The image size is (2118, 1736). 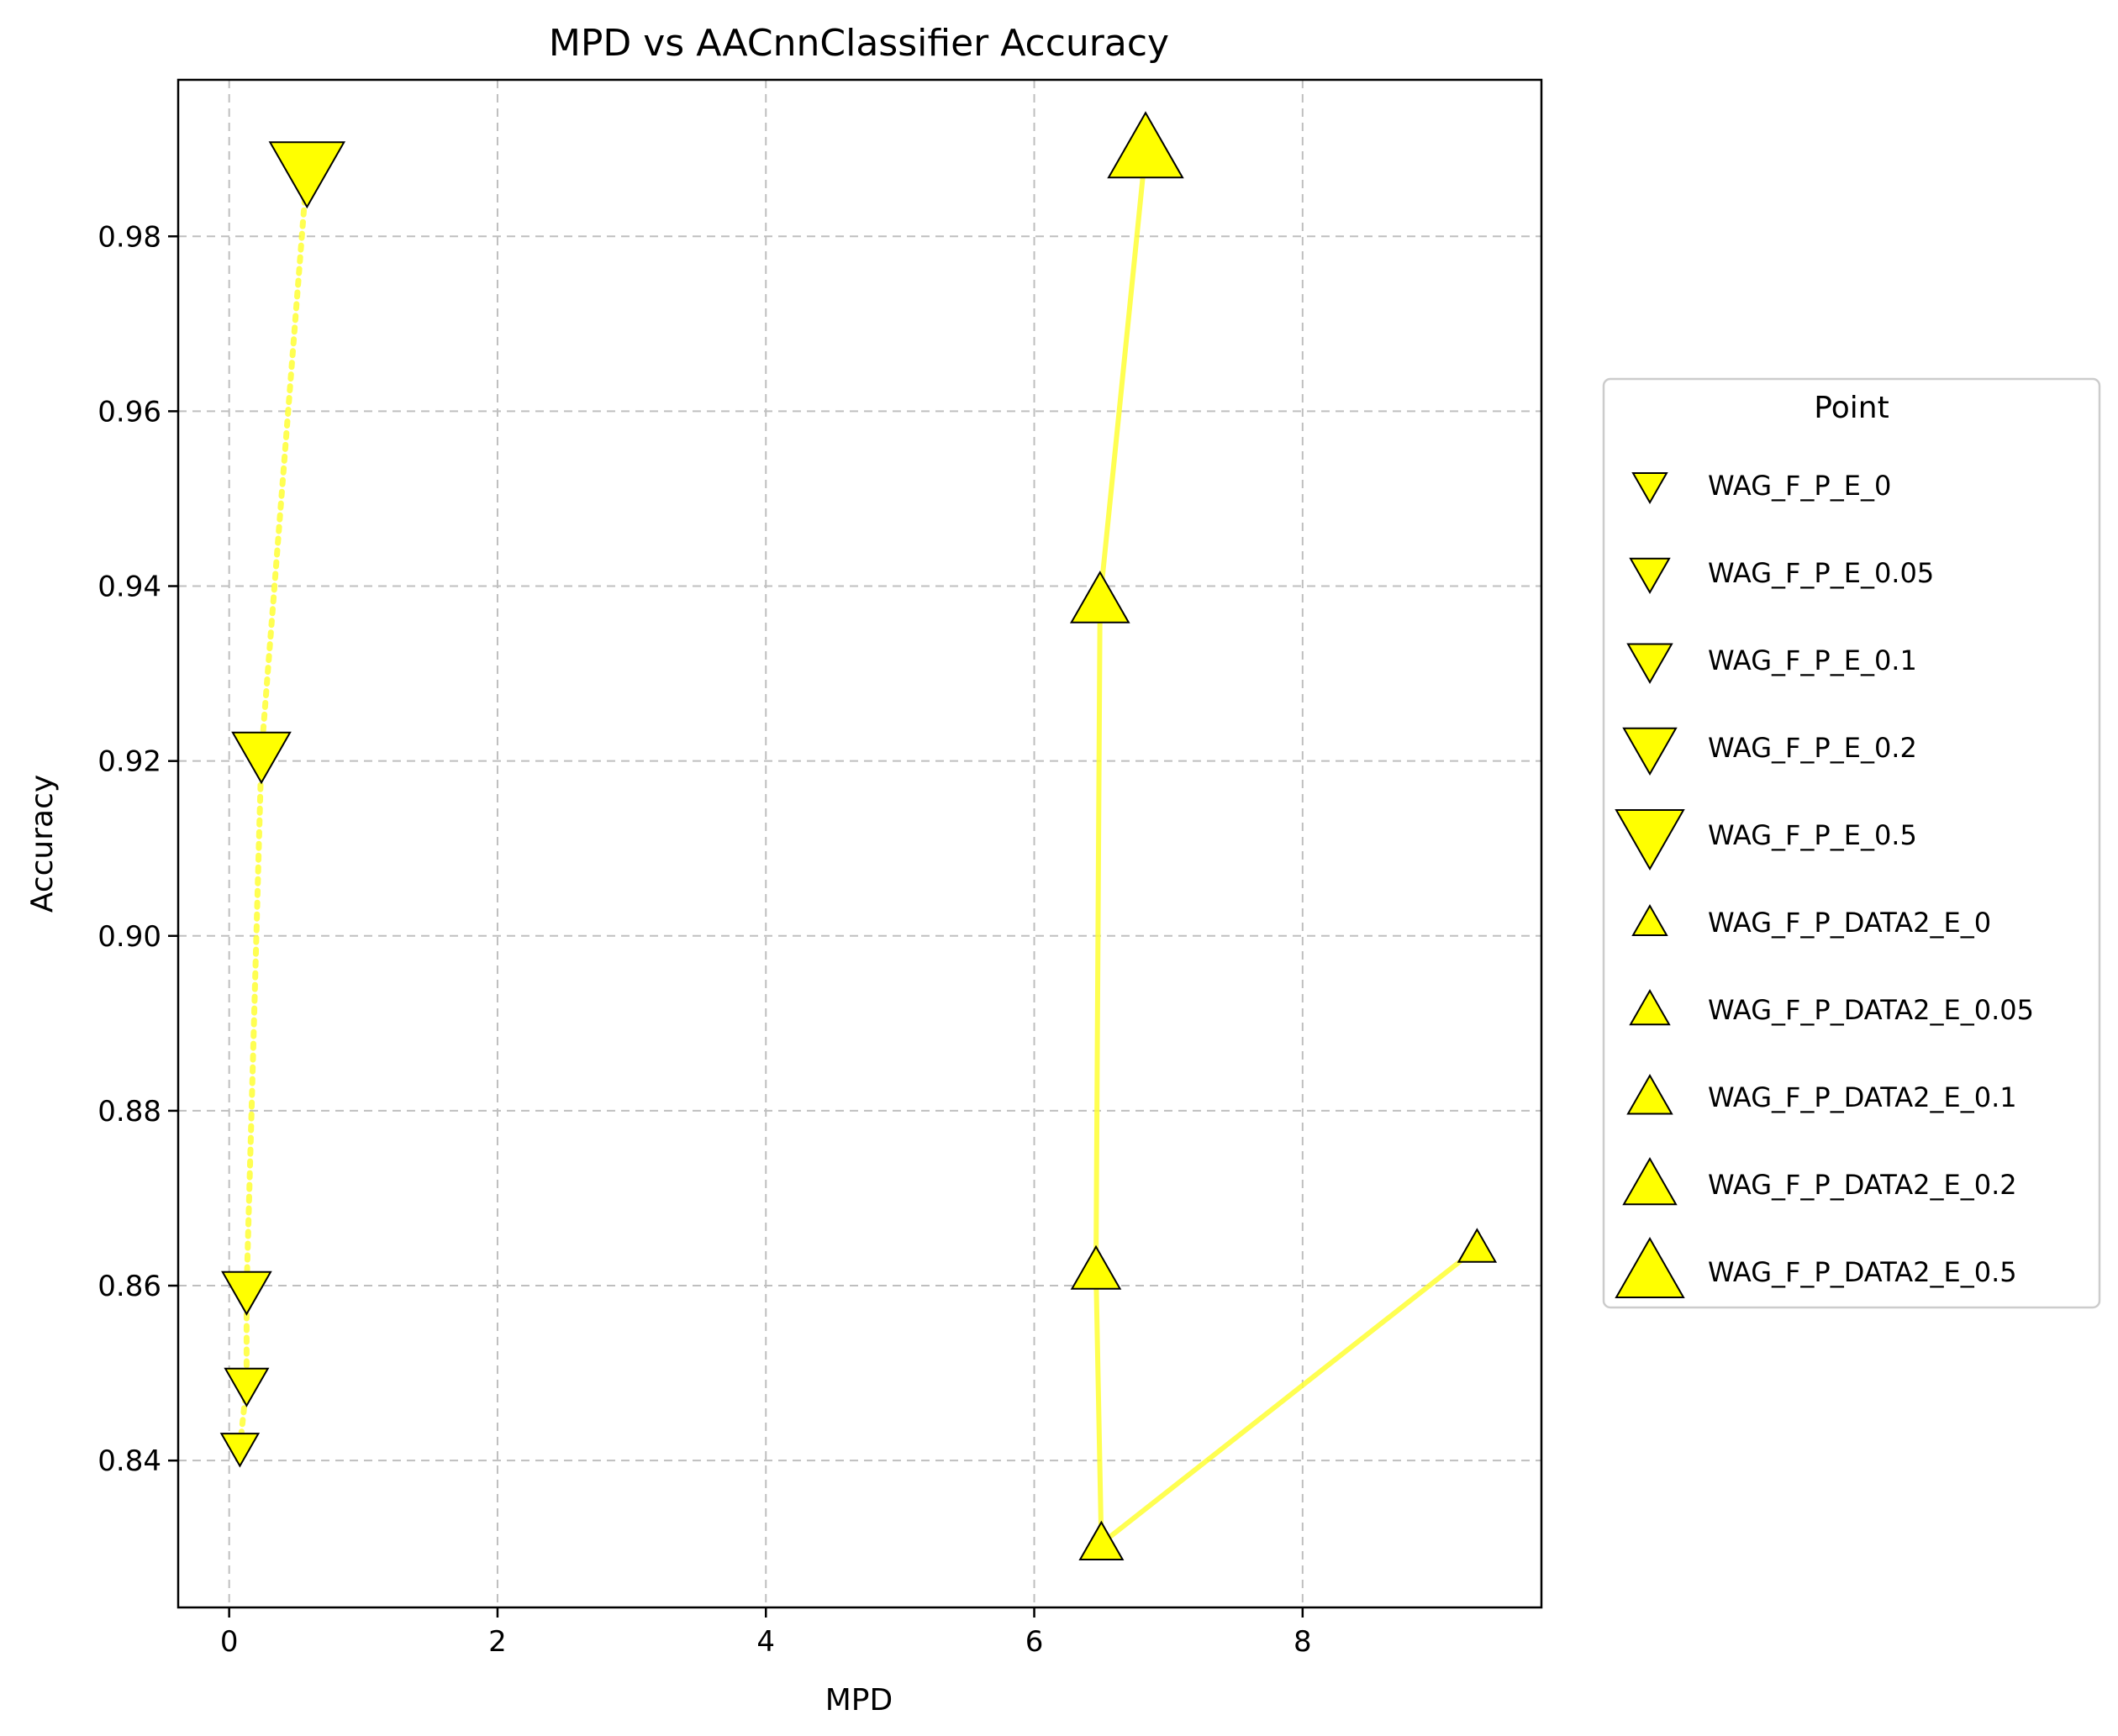 What do you see at coordinates (129, 1286) in the screenshot?
I see `y-tick-label: 0.86` at bounding box center [129, 1286].